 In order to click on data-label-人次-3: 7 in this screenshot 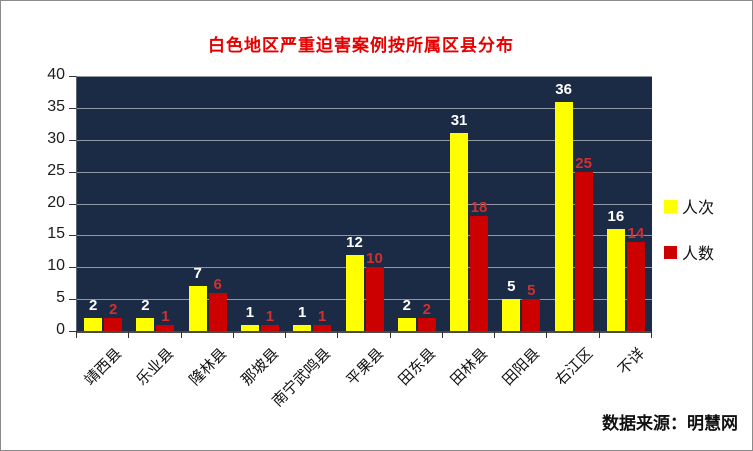, I will do `click(197, 274)`.